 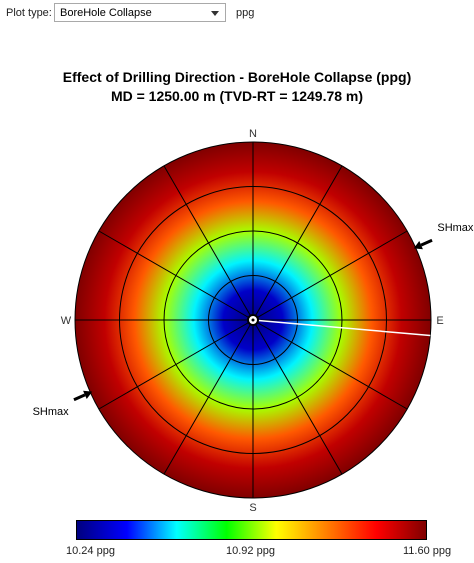 What do you see at coordinates (252, 508) in the screenshot?
I see `direction-label-s: S` at bounding box center [252, 508].